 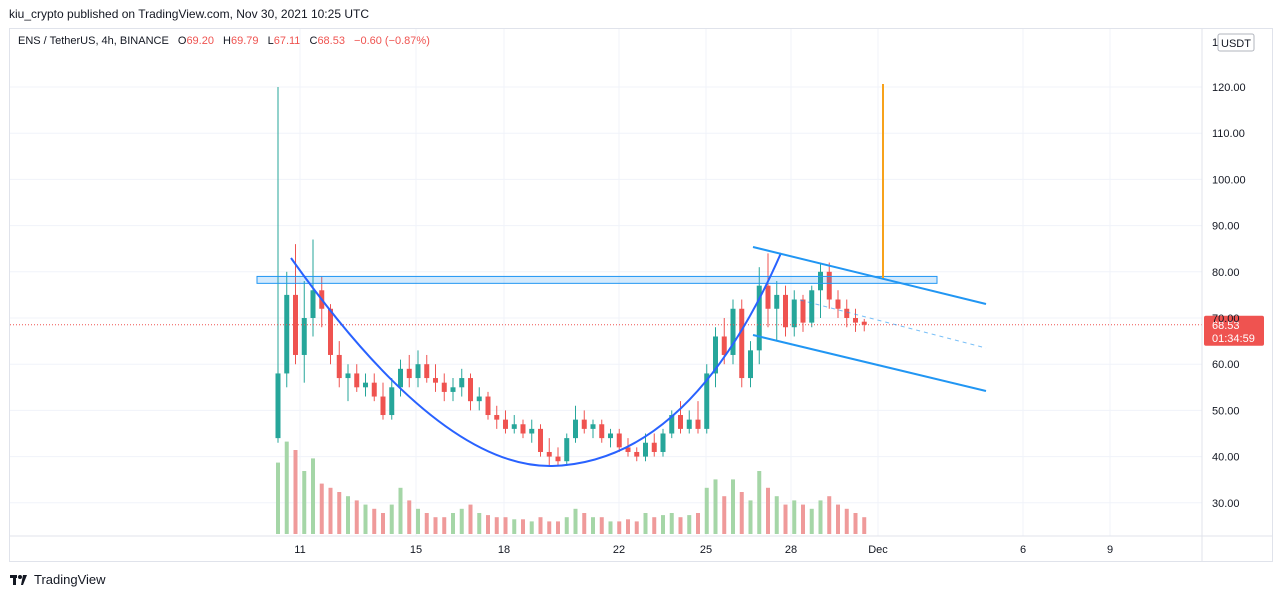 What do you see at coordinates (182, 41) in the screenshot?
I see `legend-open-label: O` at bounding box center [182, 41].